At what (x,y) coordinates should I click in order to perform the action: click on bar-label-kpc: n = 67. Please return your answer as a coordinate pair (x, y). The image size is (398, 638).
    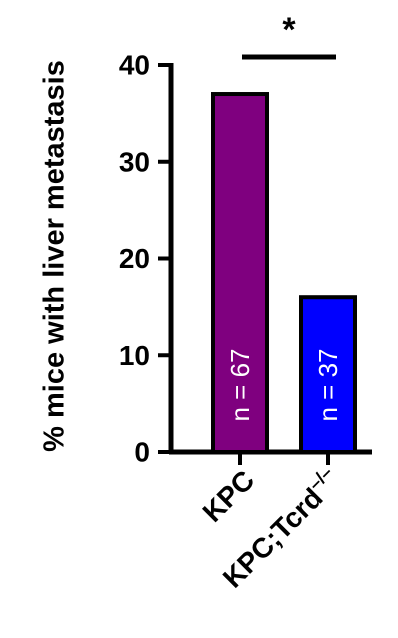
    Looking at the image, I should click on (240, 384).